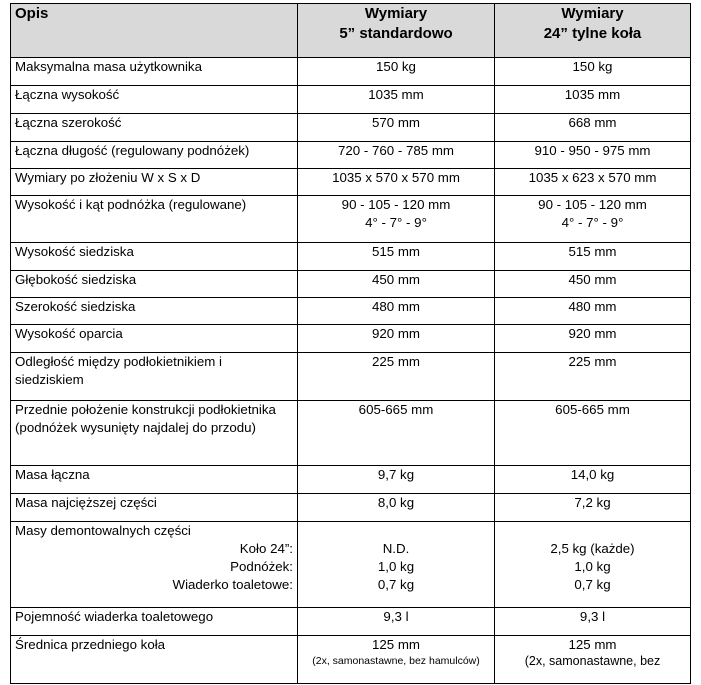  Describe the element at coordinates (396, 222) in the screenshot. I see `footrest-angle-standard: 4° - 7° - 9°` at that location.